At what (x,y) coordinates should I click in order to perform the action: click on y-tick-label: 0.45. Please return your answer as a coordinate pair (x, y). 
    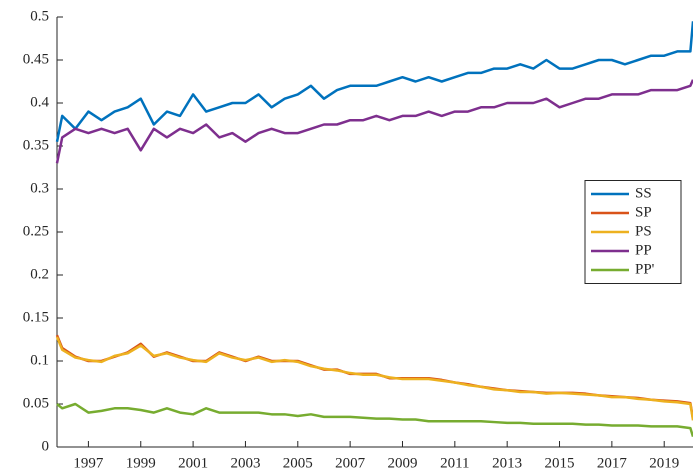
    Looking at the image, I should click on (36, 59).